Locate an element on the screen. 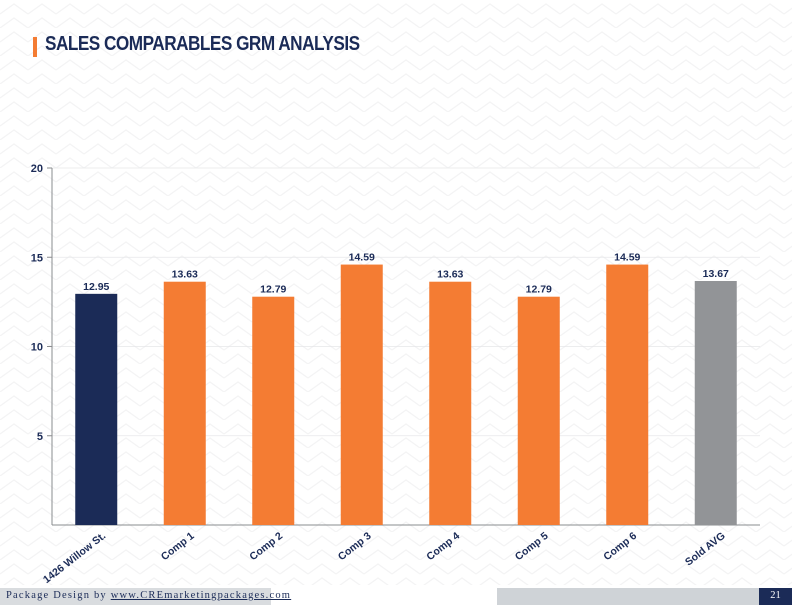 Image resolution: width=792 pixels, height=612 pixels. category-label: Comp 3 is located at coordinates (355, 546).